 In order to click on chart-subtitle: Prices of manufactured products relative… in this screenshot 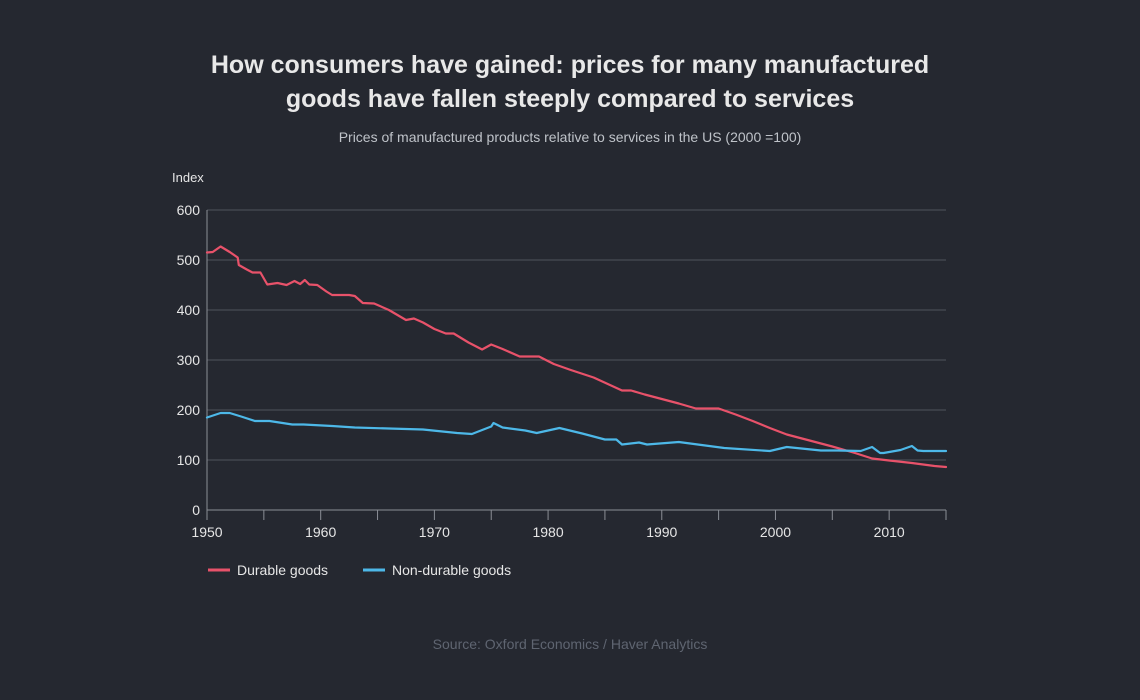, I will do `click(570, 137)`.